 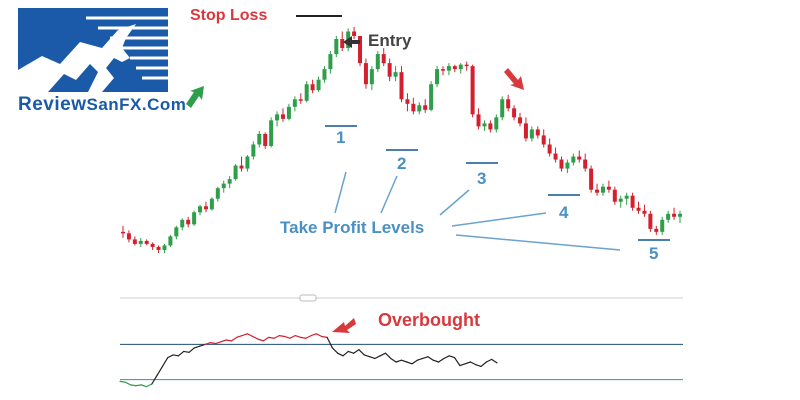 I want to click on oscillator-layer, so click(x=401, y=360).